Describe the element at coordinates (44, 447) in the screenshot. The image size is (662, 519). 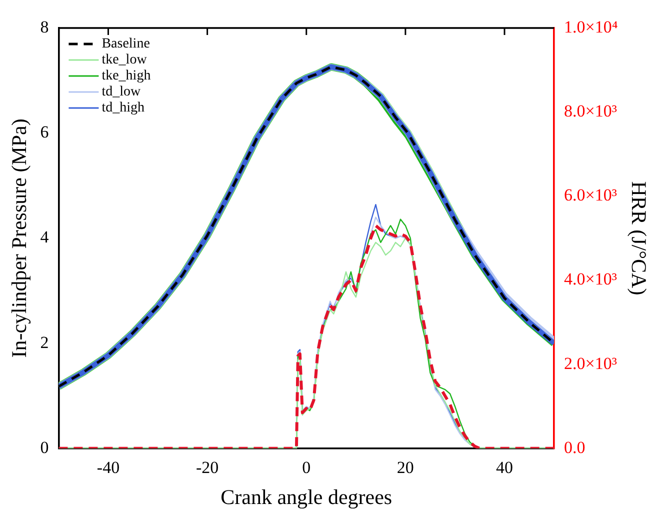
I see `y-tick-label: 0` at that location.